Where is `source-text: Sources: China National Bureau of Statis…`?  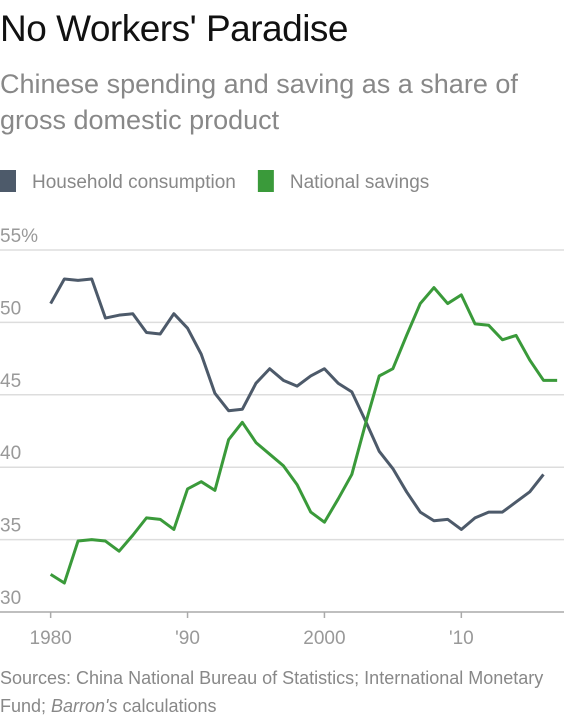 source-text: Sources: China National Bureau of Statis… is located at coordinates (272, 692).